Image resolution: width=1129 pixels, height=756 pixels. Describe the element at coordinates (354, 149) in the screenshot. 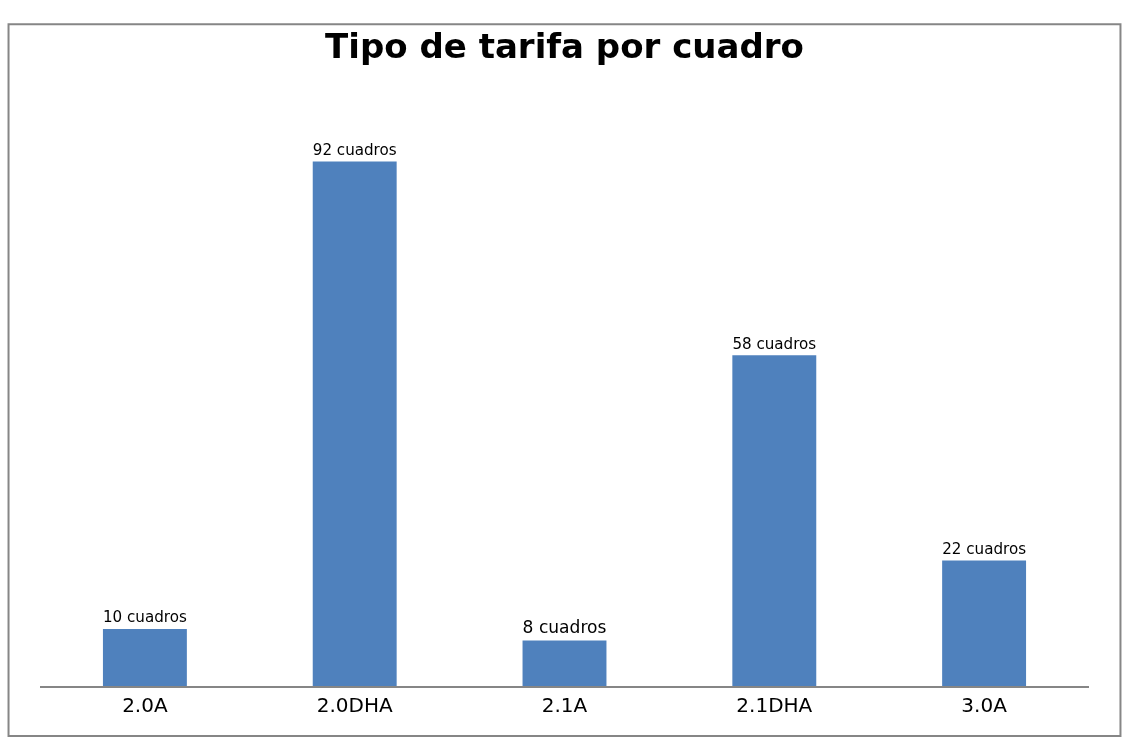

I see `data-label: 92 cuadros` at that location.